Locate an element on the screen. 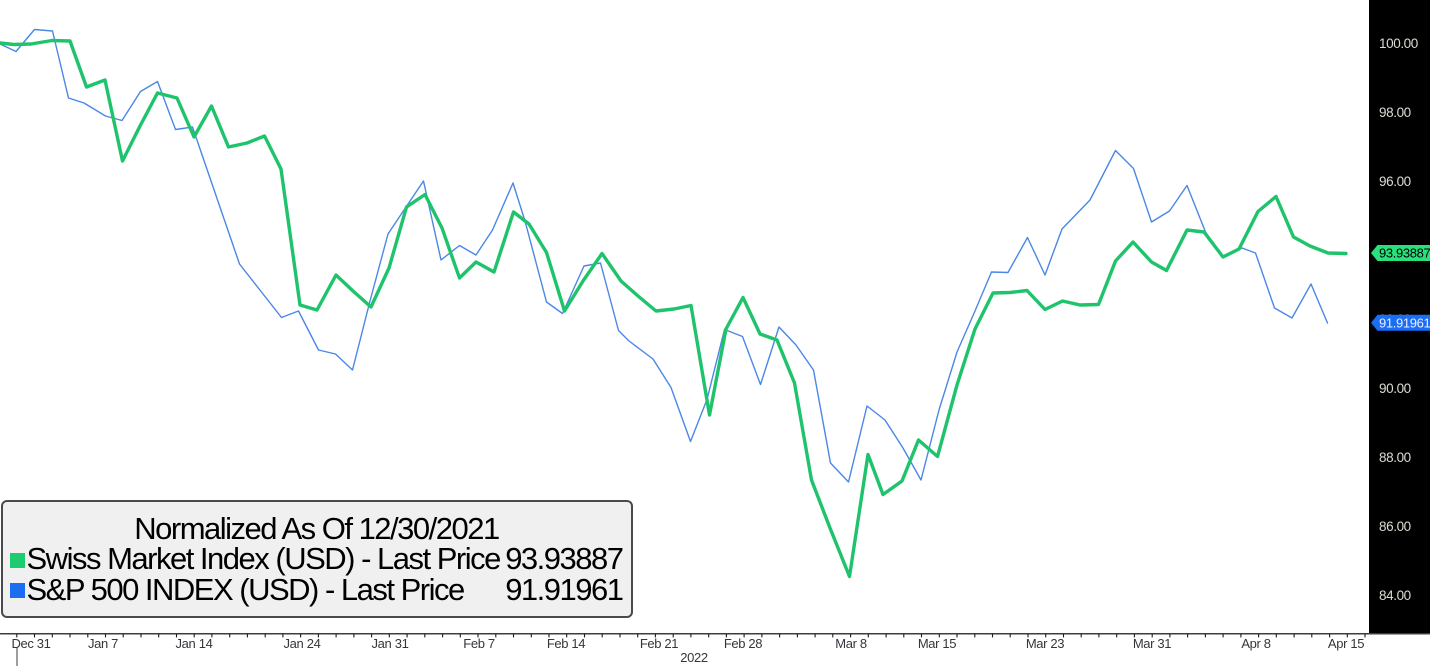 Image resolution: width=1430 pixels, height=666 pixels. svg-text: Jan 31 is located at coordinates (390, 643).